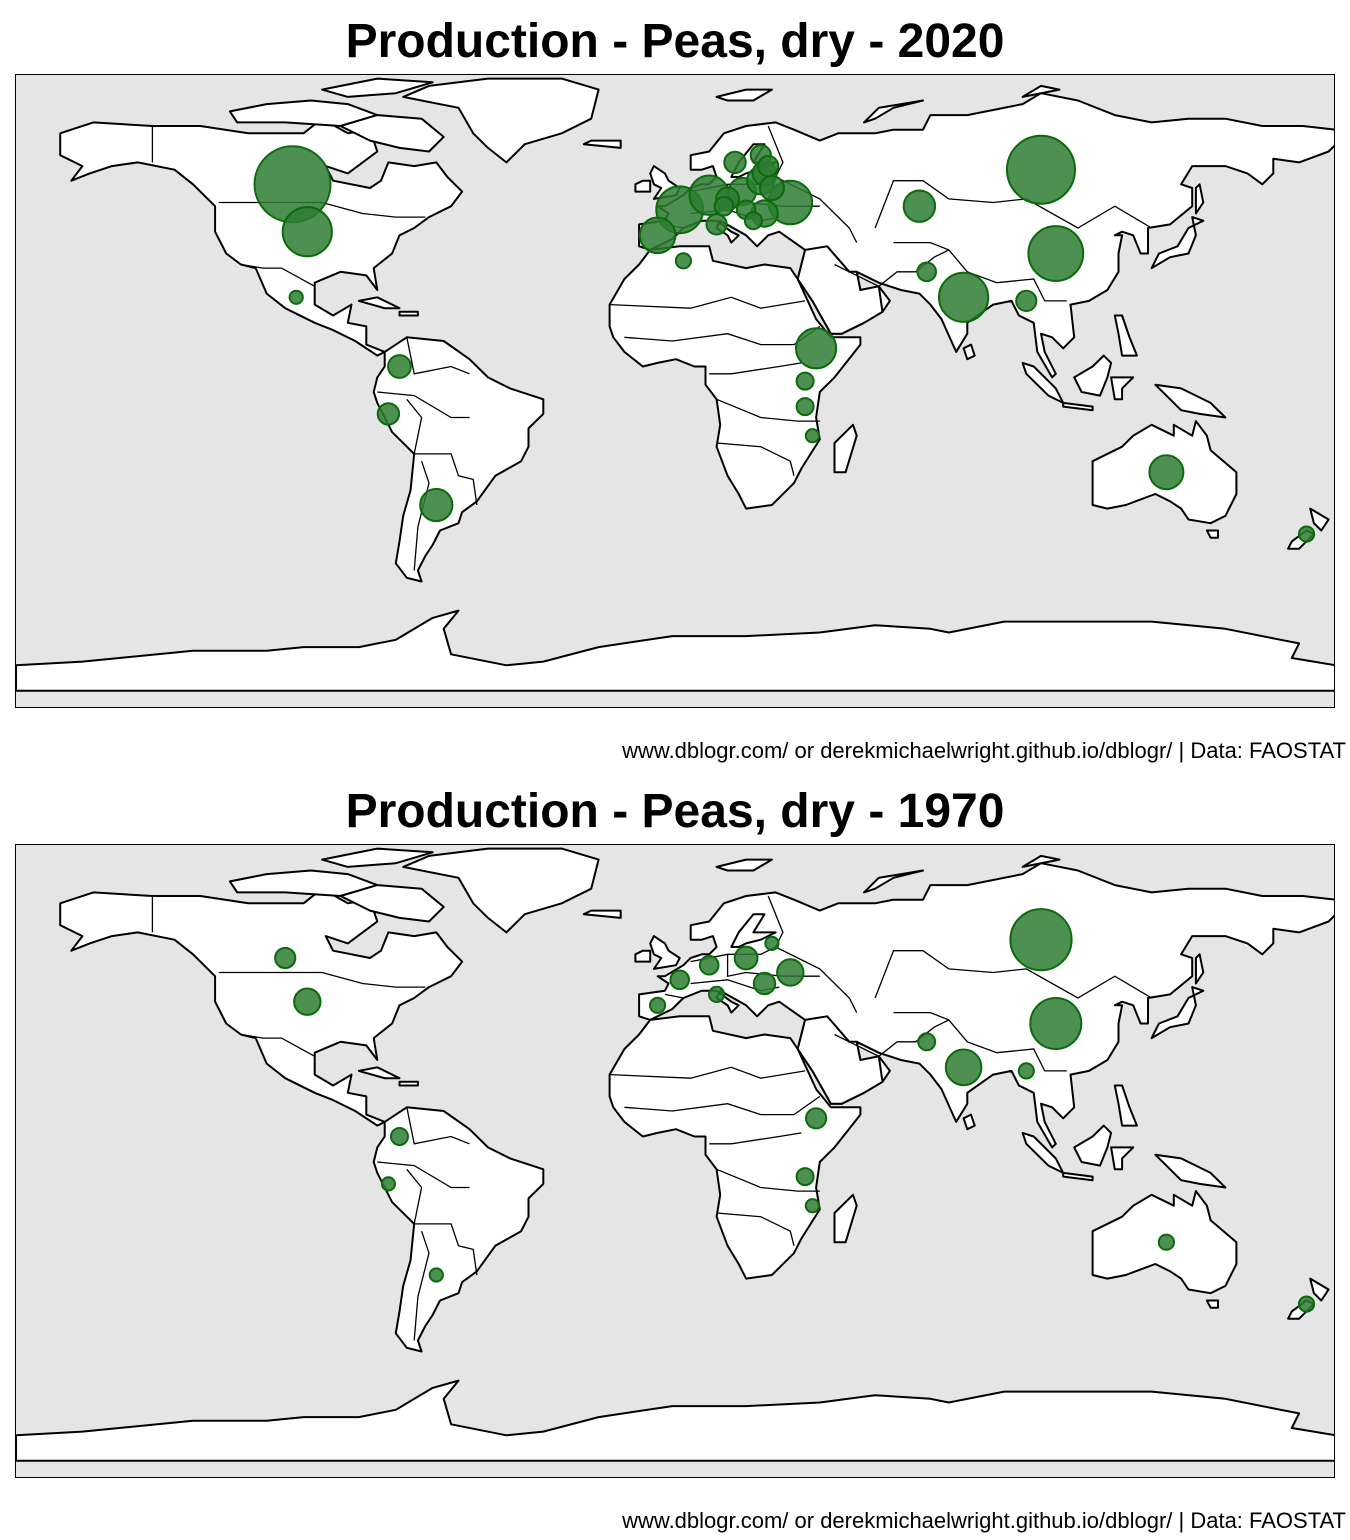 This screenshot has width=1350, height=1540. What do you see at coordinates (1122, 388) in the screenshot?
I see `landmass-sulawesi` at bounding box center [1122, 388].